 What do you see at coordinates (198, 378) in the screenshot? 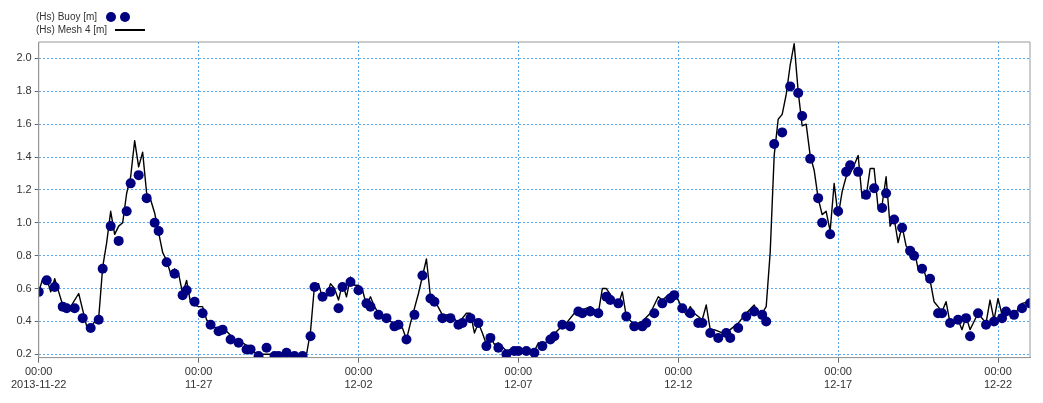
I see `x-tick-label: 00:00 11-27` at bounding box center [198, 378].